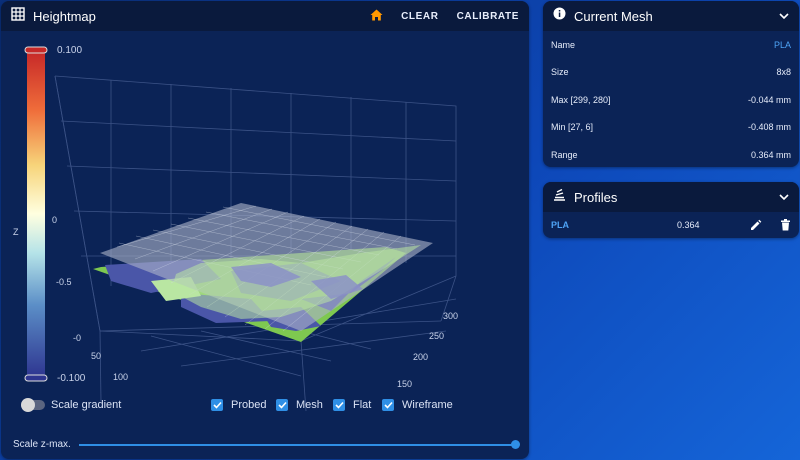 This screenshot has height=460, width=800. Describe the element at coordinates (64, 282) in the screenshot. I see `z-tick: -0.5` at that location.